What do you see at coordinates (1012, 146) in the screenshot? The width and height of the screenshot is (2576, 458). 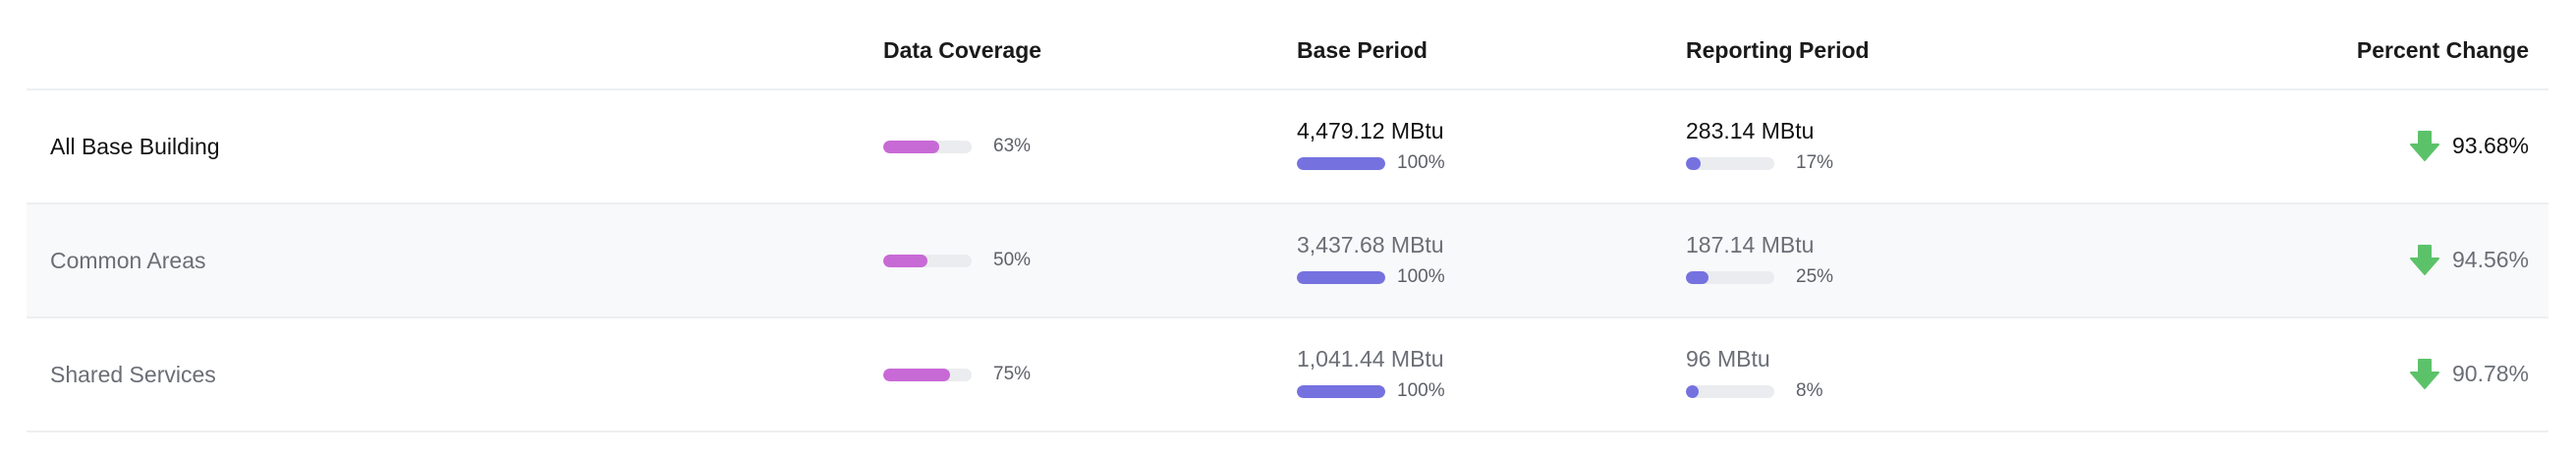 I see `coverage-percent: 63%` at bounding box center [1012, 146].